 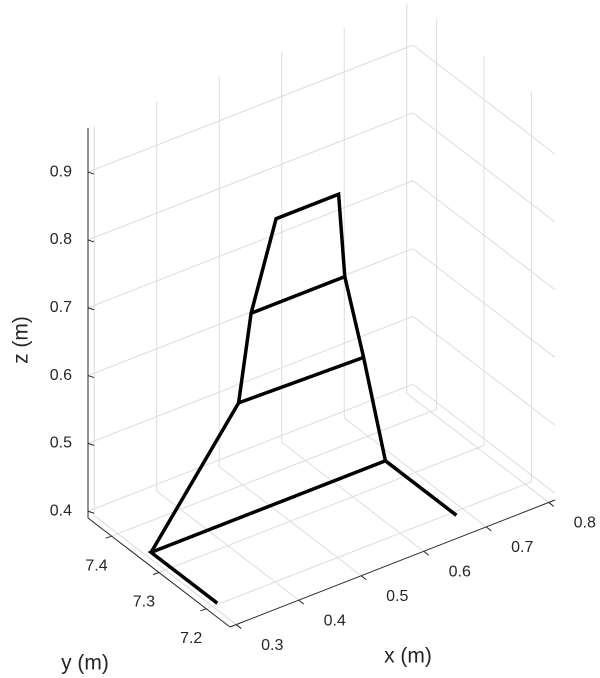 I want to click on z-tick-label: 0.9, so click(x=61, y=171).